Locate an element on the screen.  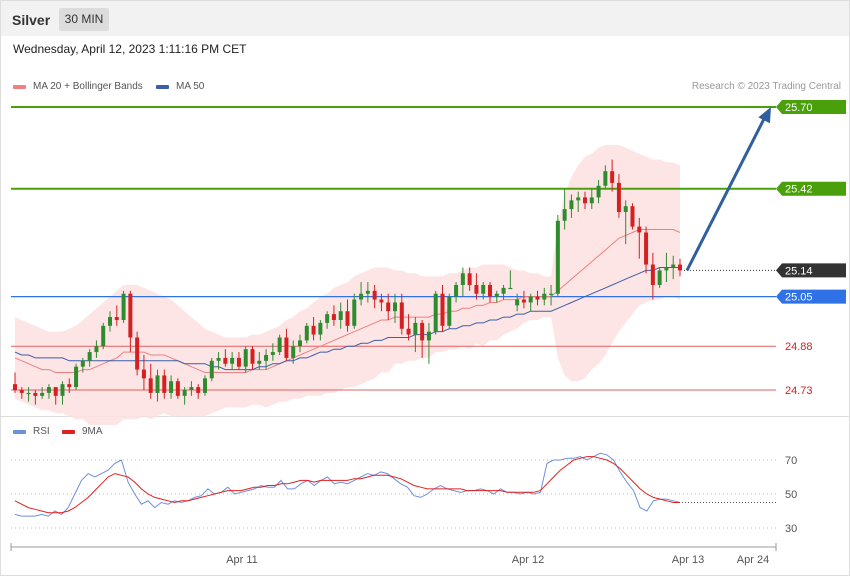
level-tag-25.14 is located at coordinates (811, 270).